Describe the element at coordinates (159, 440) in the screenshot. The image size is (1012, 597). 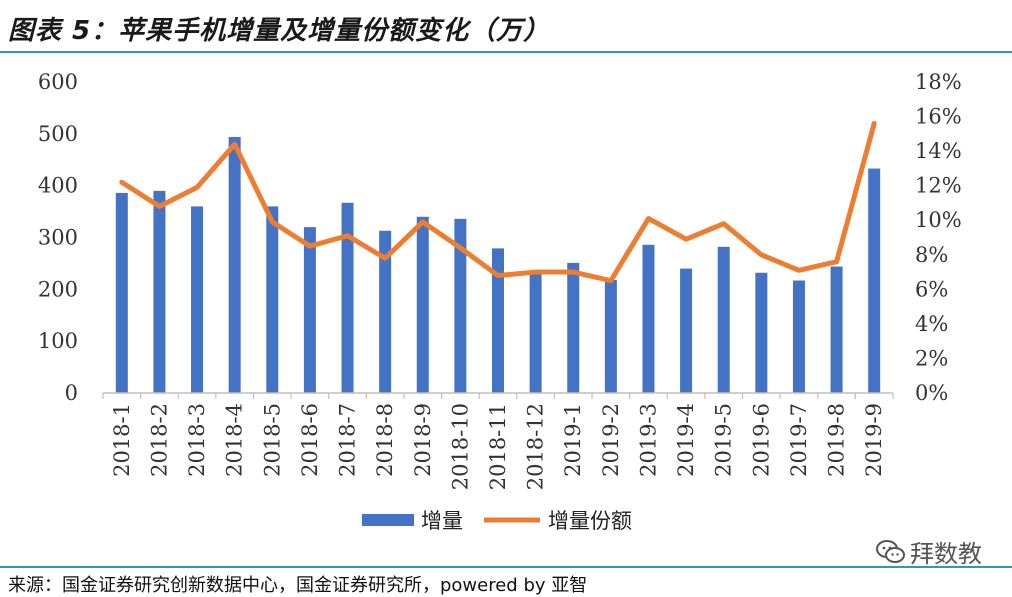
I see `x-tick-label: 2018-2` at that location.